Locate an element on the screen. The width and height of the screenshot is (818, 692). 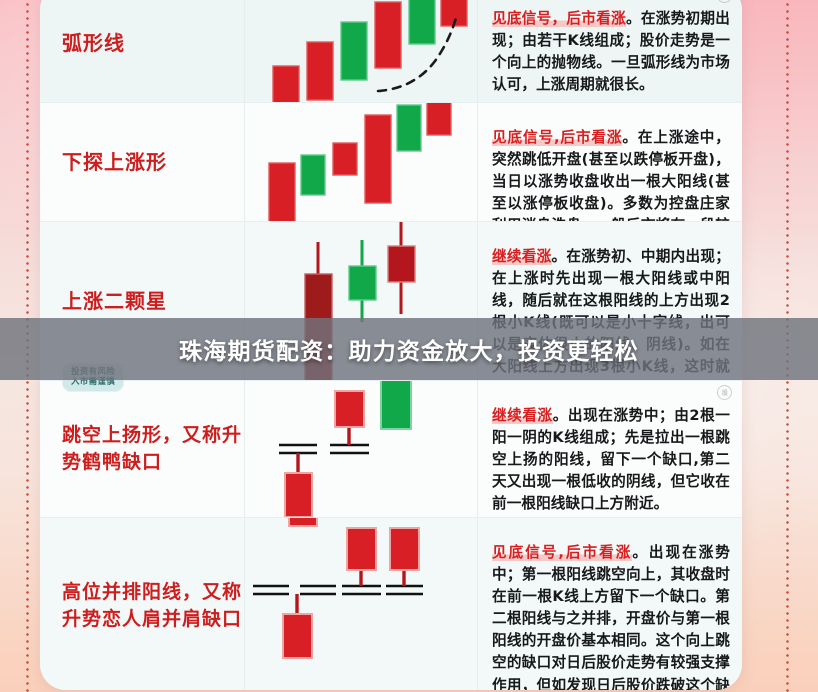
gap-up-crane-duck-pattern-chart is located at coordinates (361, 449).